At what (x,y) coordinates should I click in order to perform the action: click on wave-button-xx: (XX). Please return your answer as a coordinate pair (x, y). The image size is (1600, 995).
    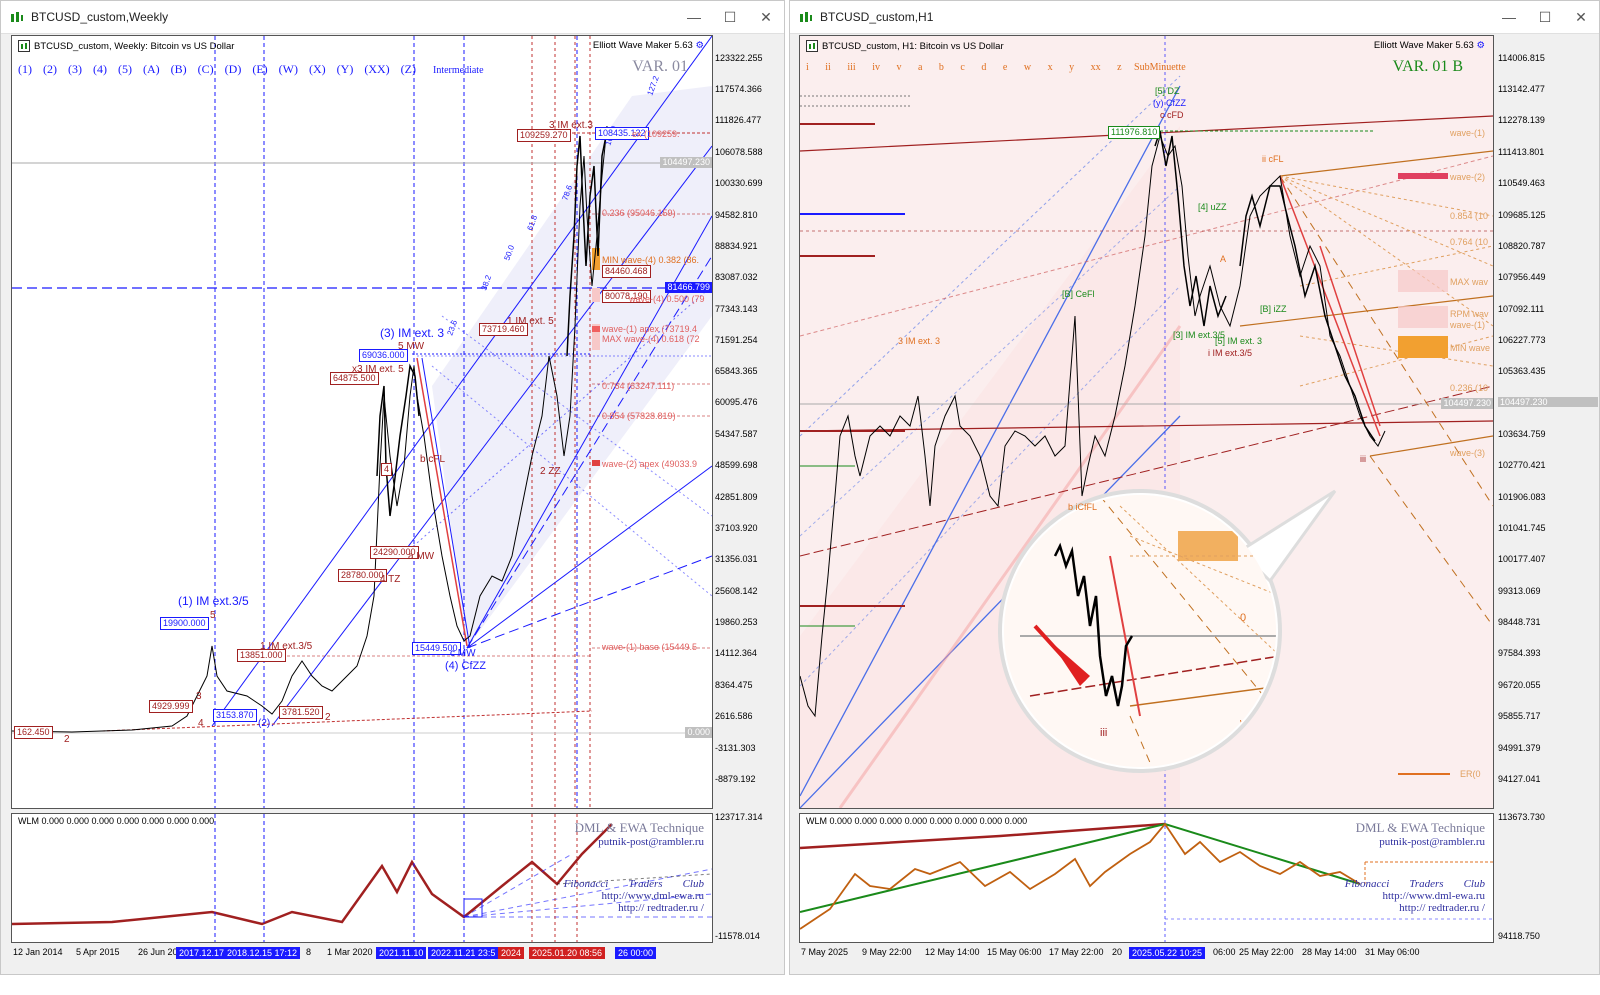
    Looking at the image, I should click on (377, 69).